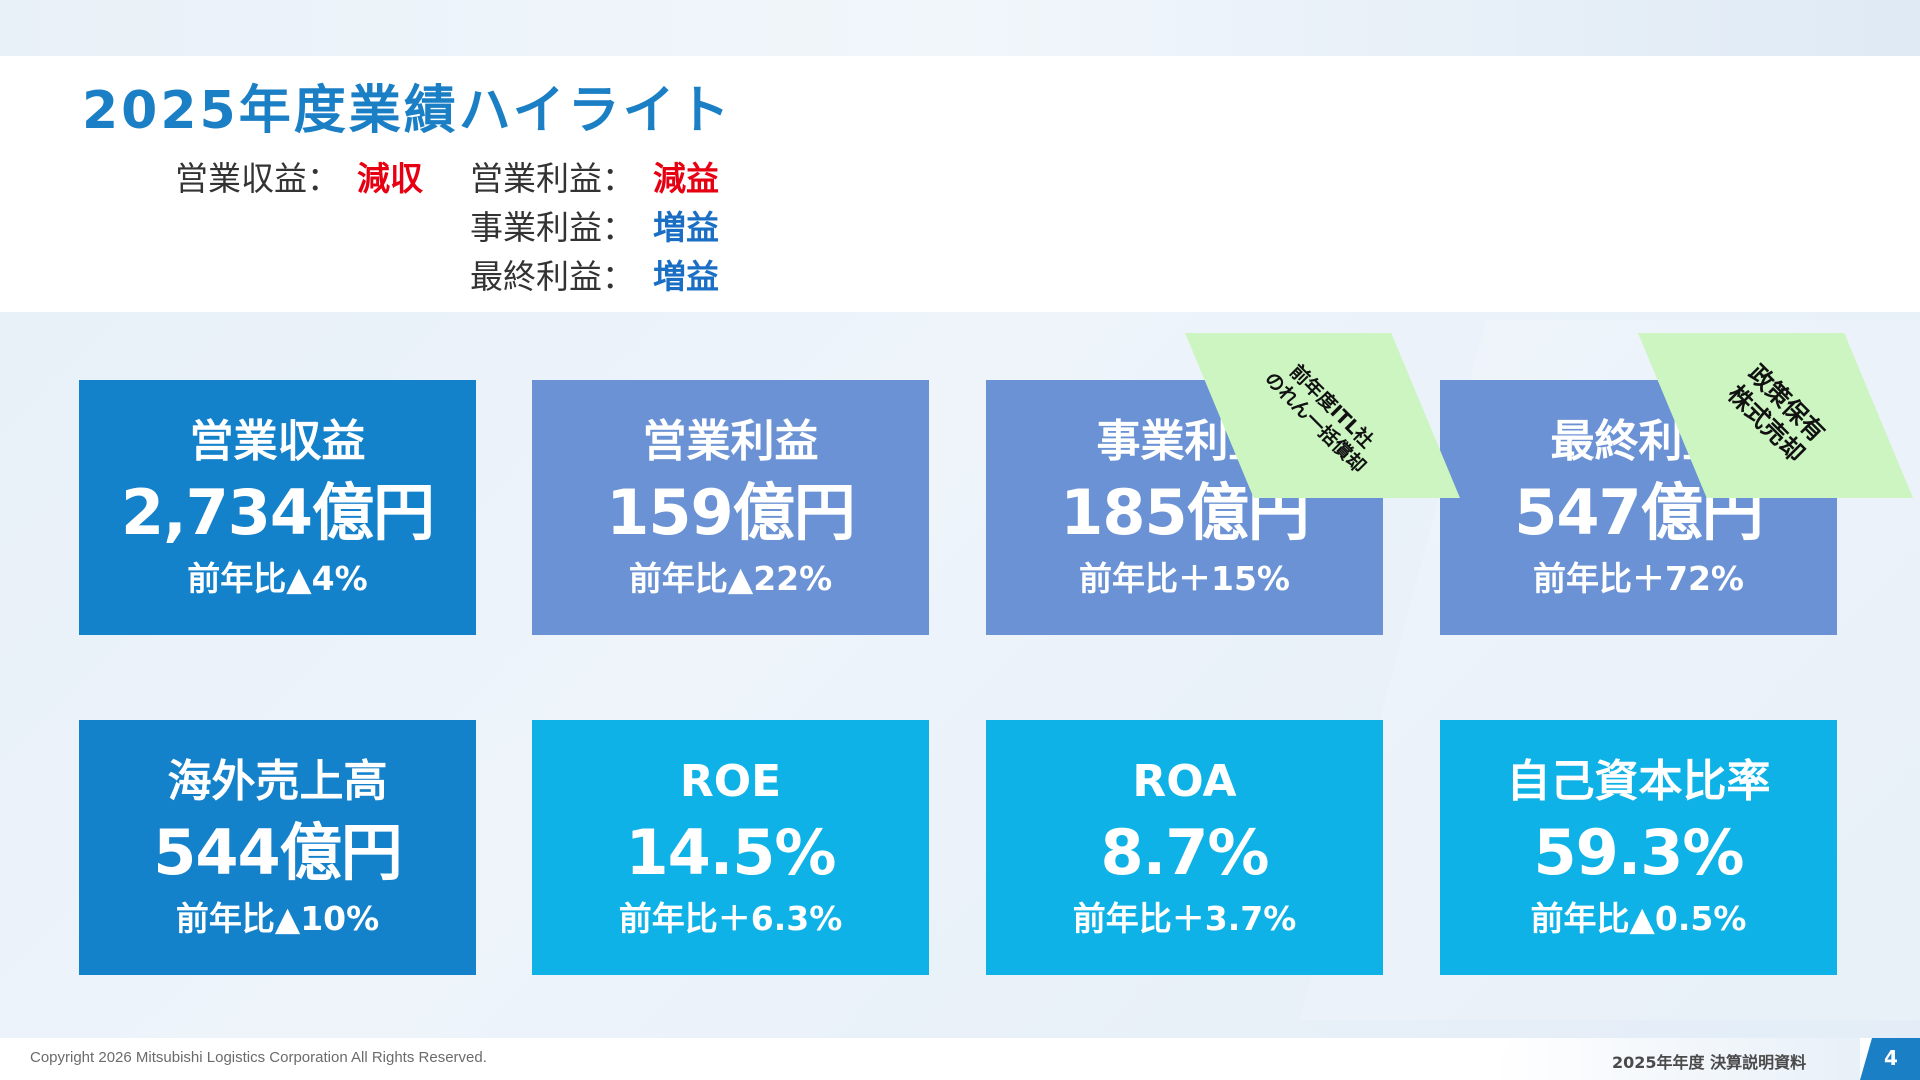 This screenshot has height=1080, width=1920. Describe the element at coordinates (1638, 918) in the screenshot. I see `kpi-change: 前年比▲0.5%` at that location.